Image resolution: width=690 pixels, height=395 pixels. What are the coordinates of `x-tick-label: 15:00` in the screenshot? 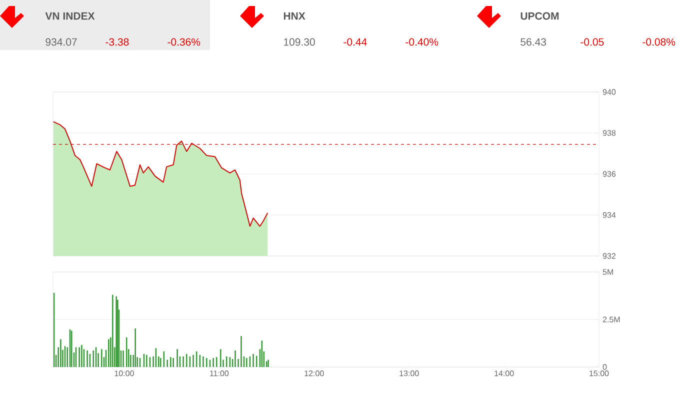 It's located at (599, 373).